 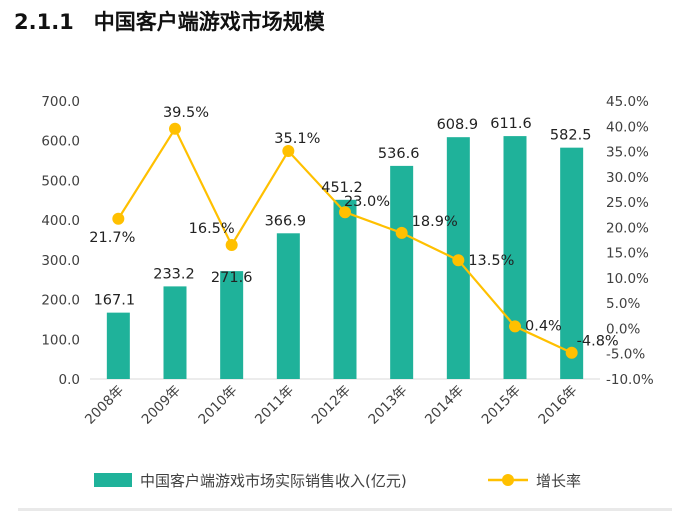 What do you see at coordinates (630, 380) in the screenshot?
I see `y-right-tick-label: -10.0%` at bounding box center [630, 380].